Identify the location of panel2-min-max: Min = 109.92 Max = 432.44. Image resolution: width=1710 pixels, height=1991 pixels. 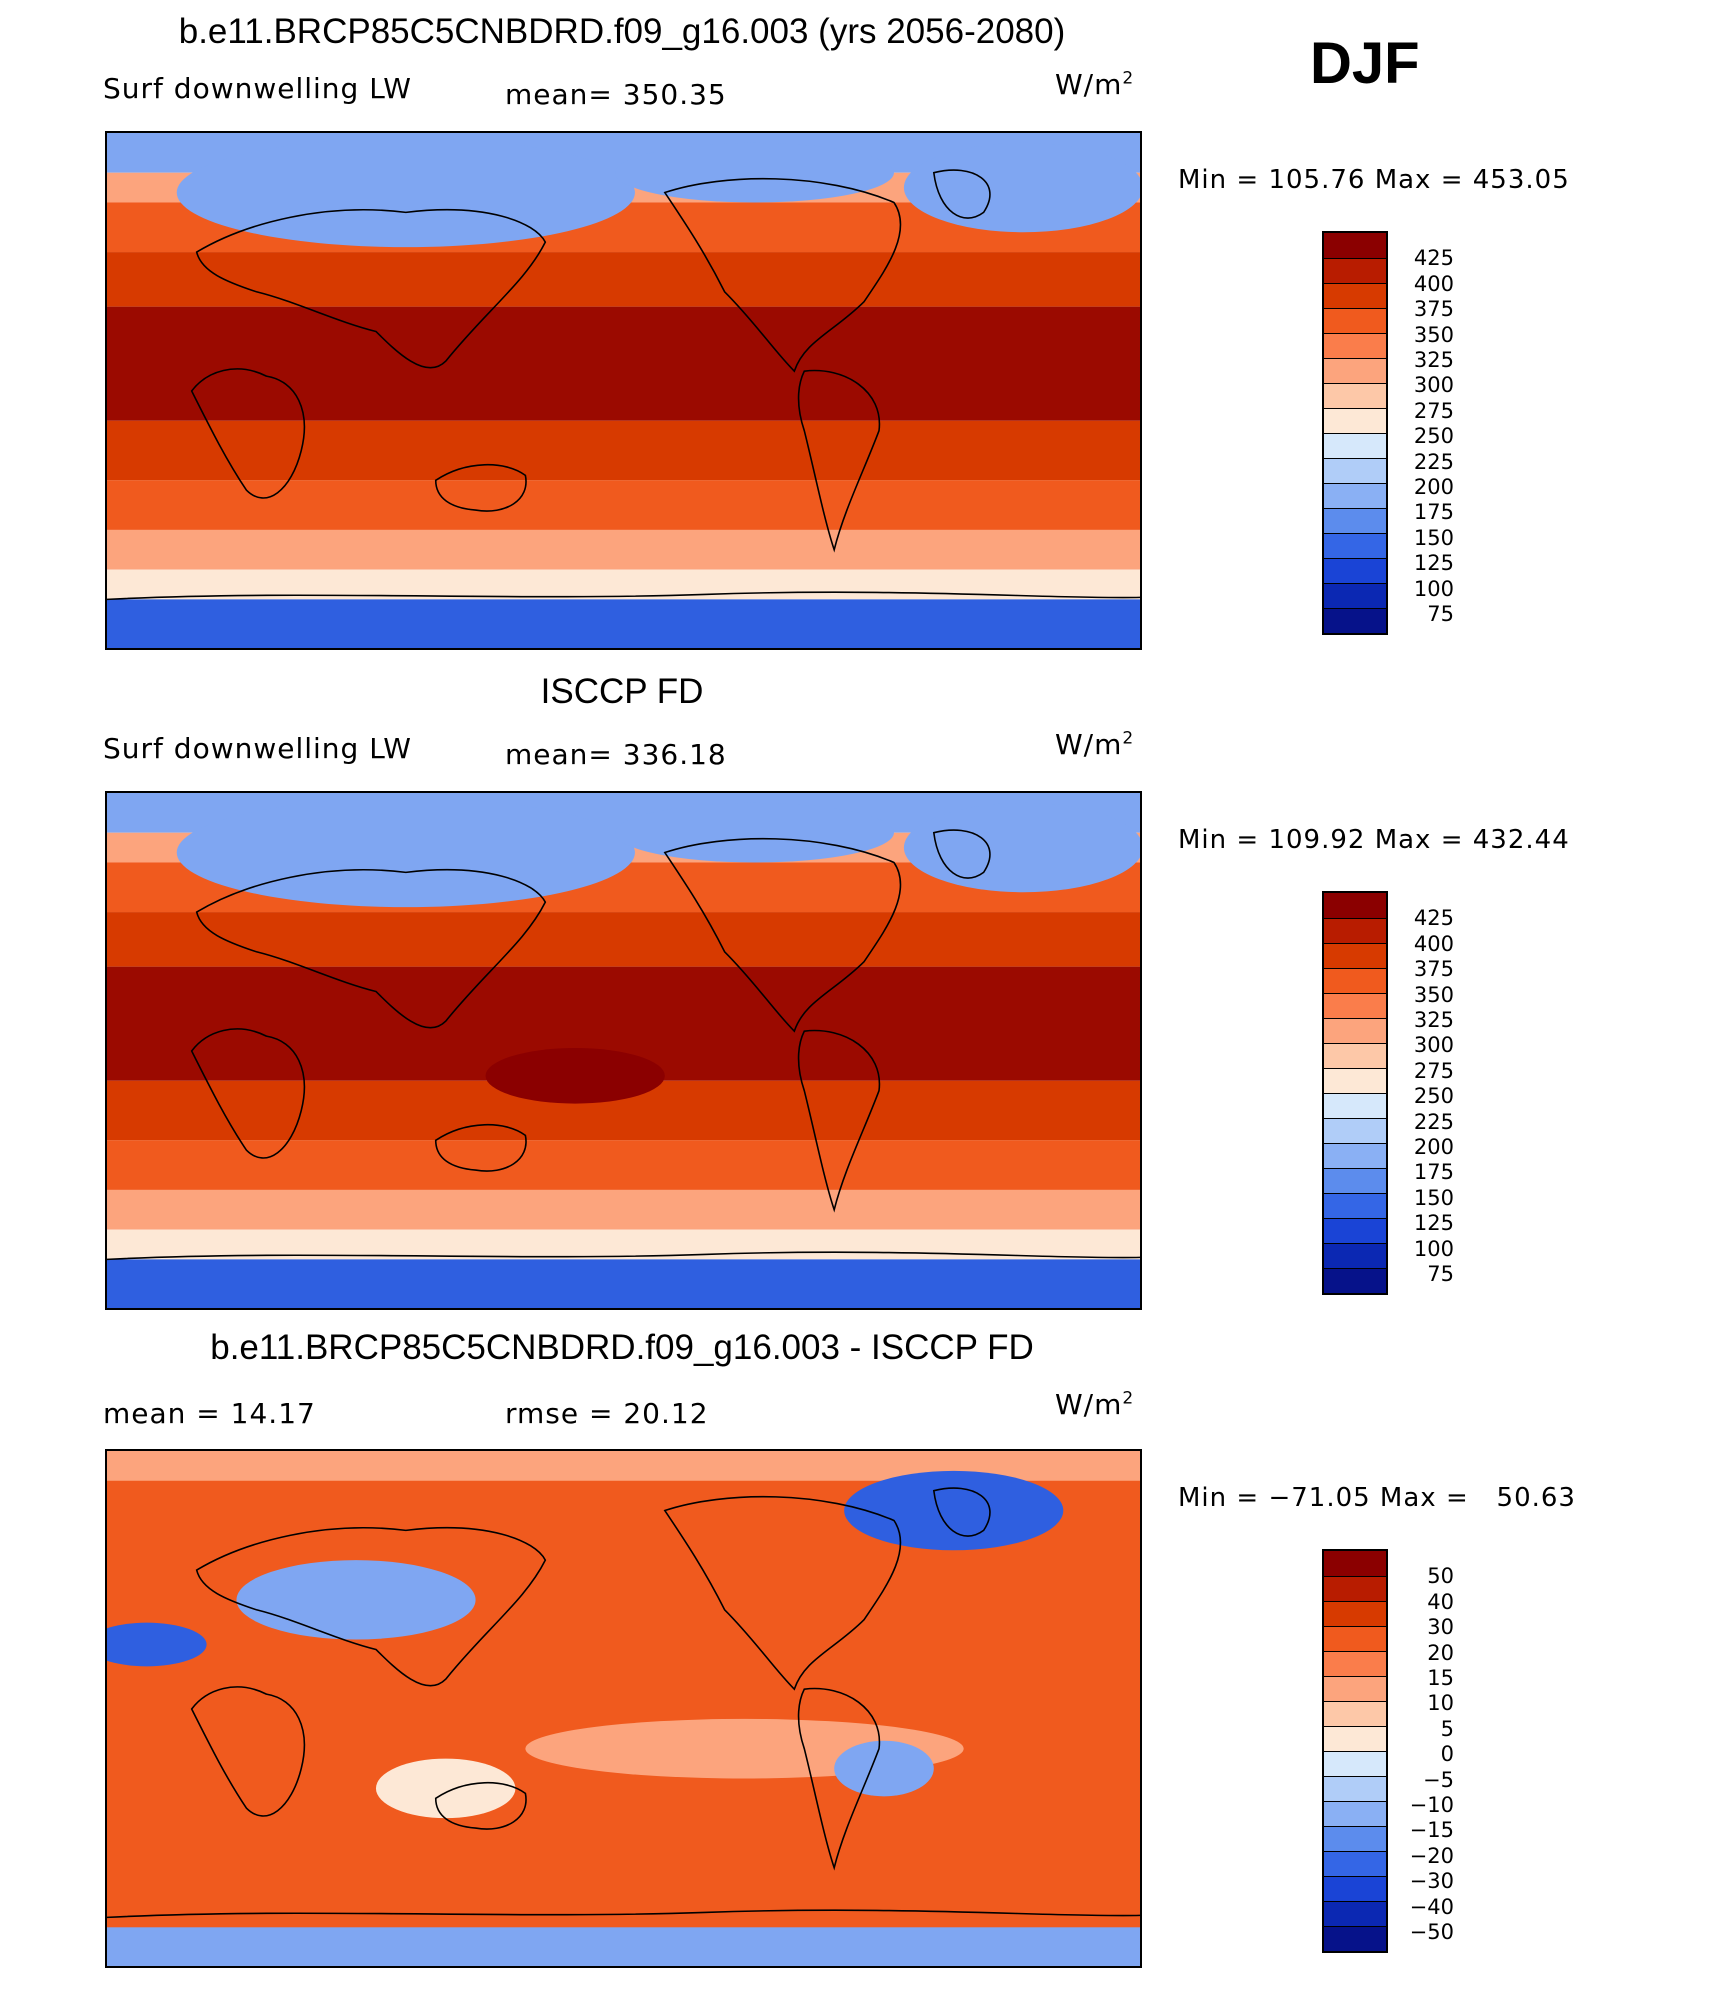
(1374, 840).